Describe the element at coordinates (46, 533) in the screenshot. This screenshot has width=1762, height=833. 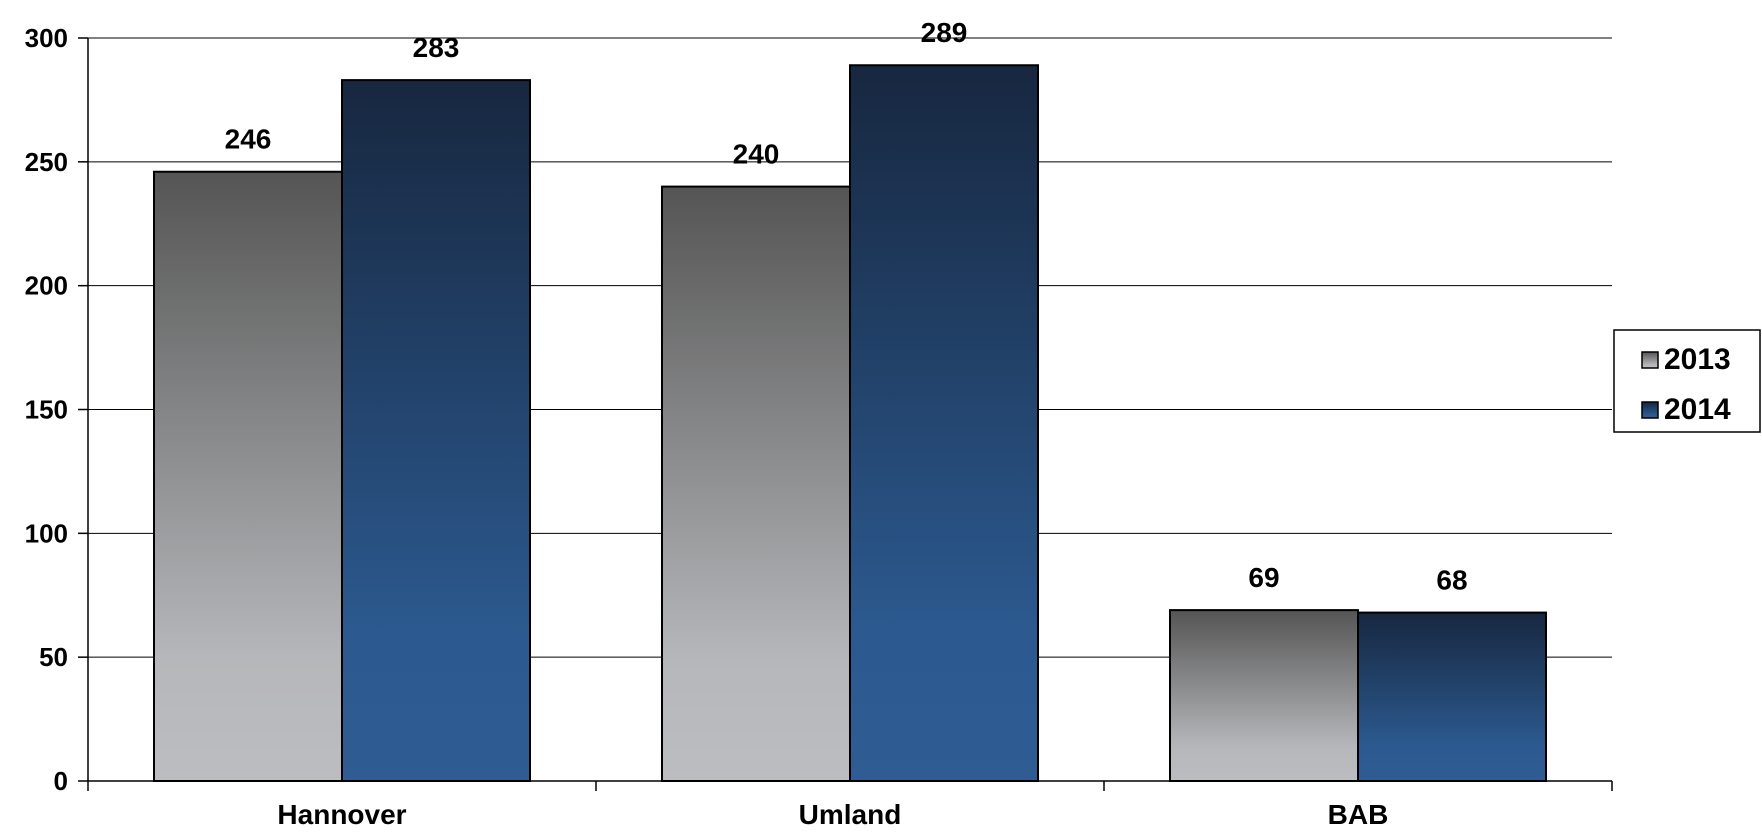
I see `y-tick-label: 100` at that location.